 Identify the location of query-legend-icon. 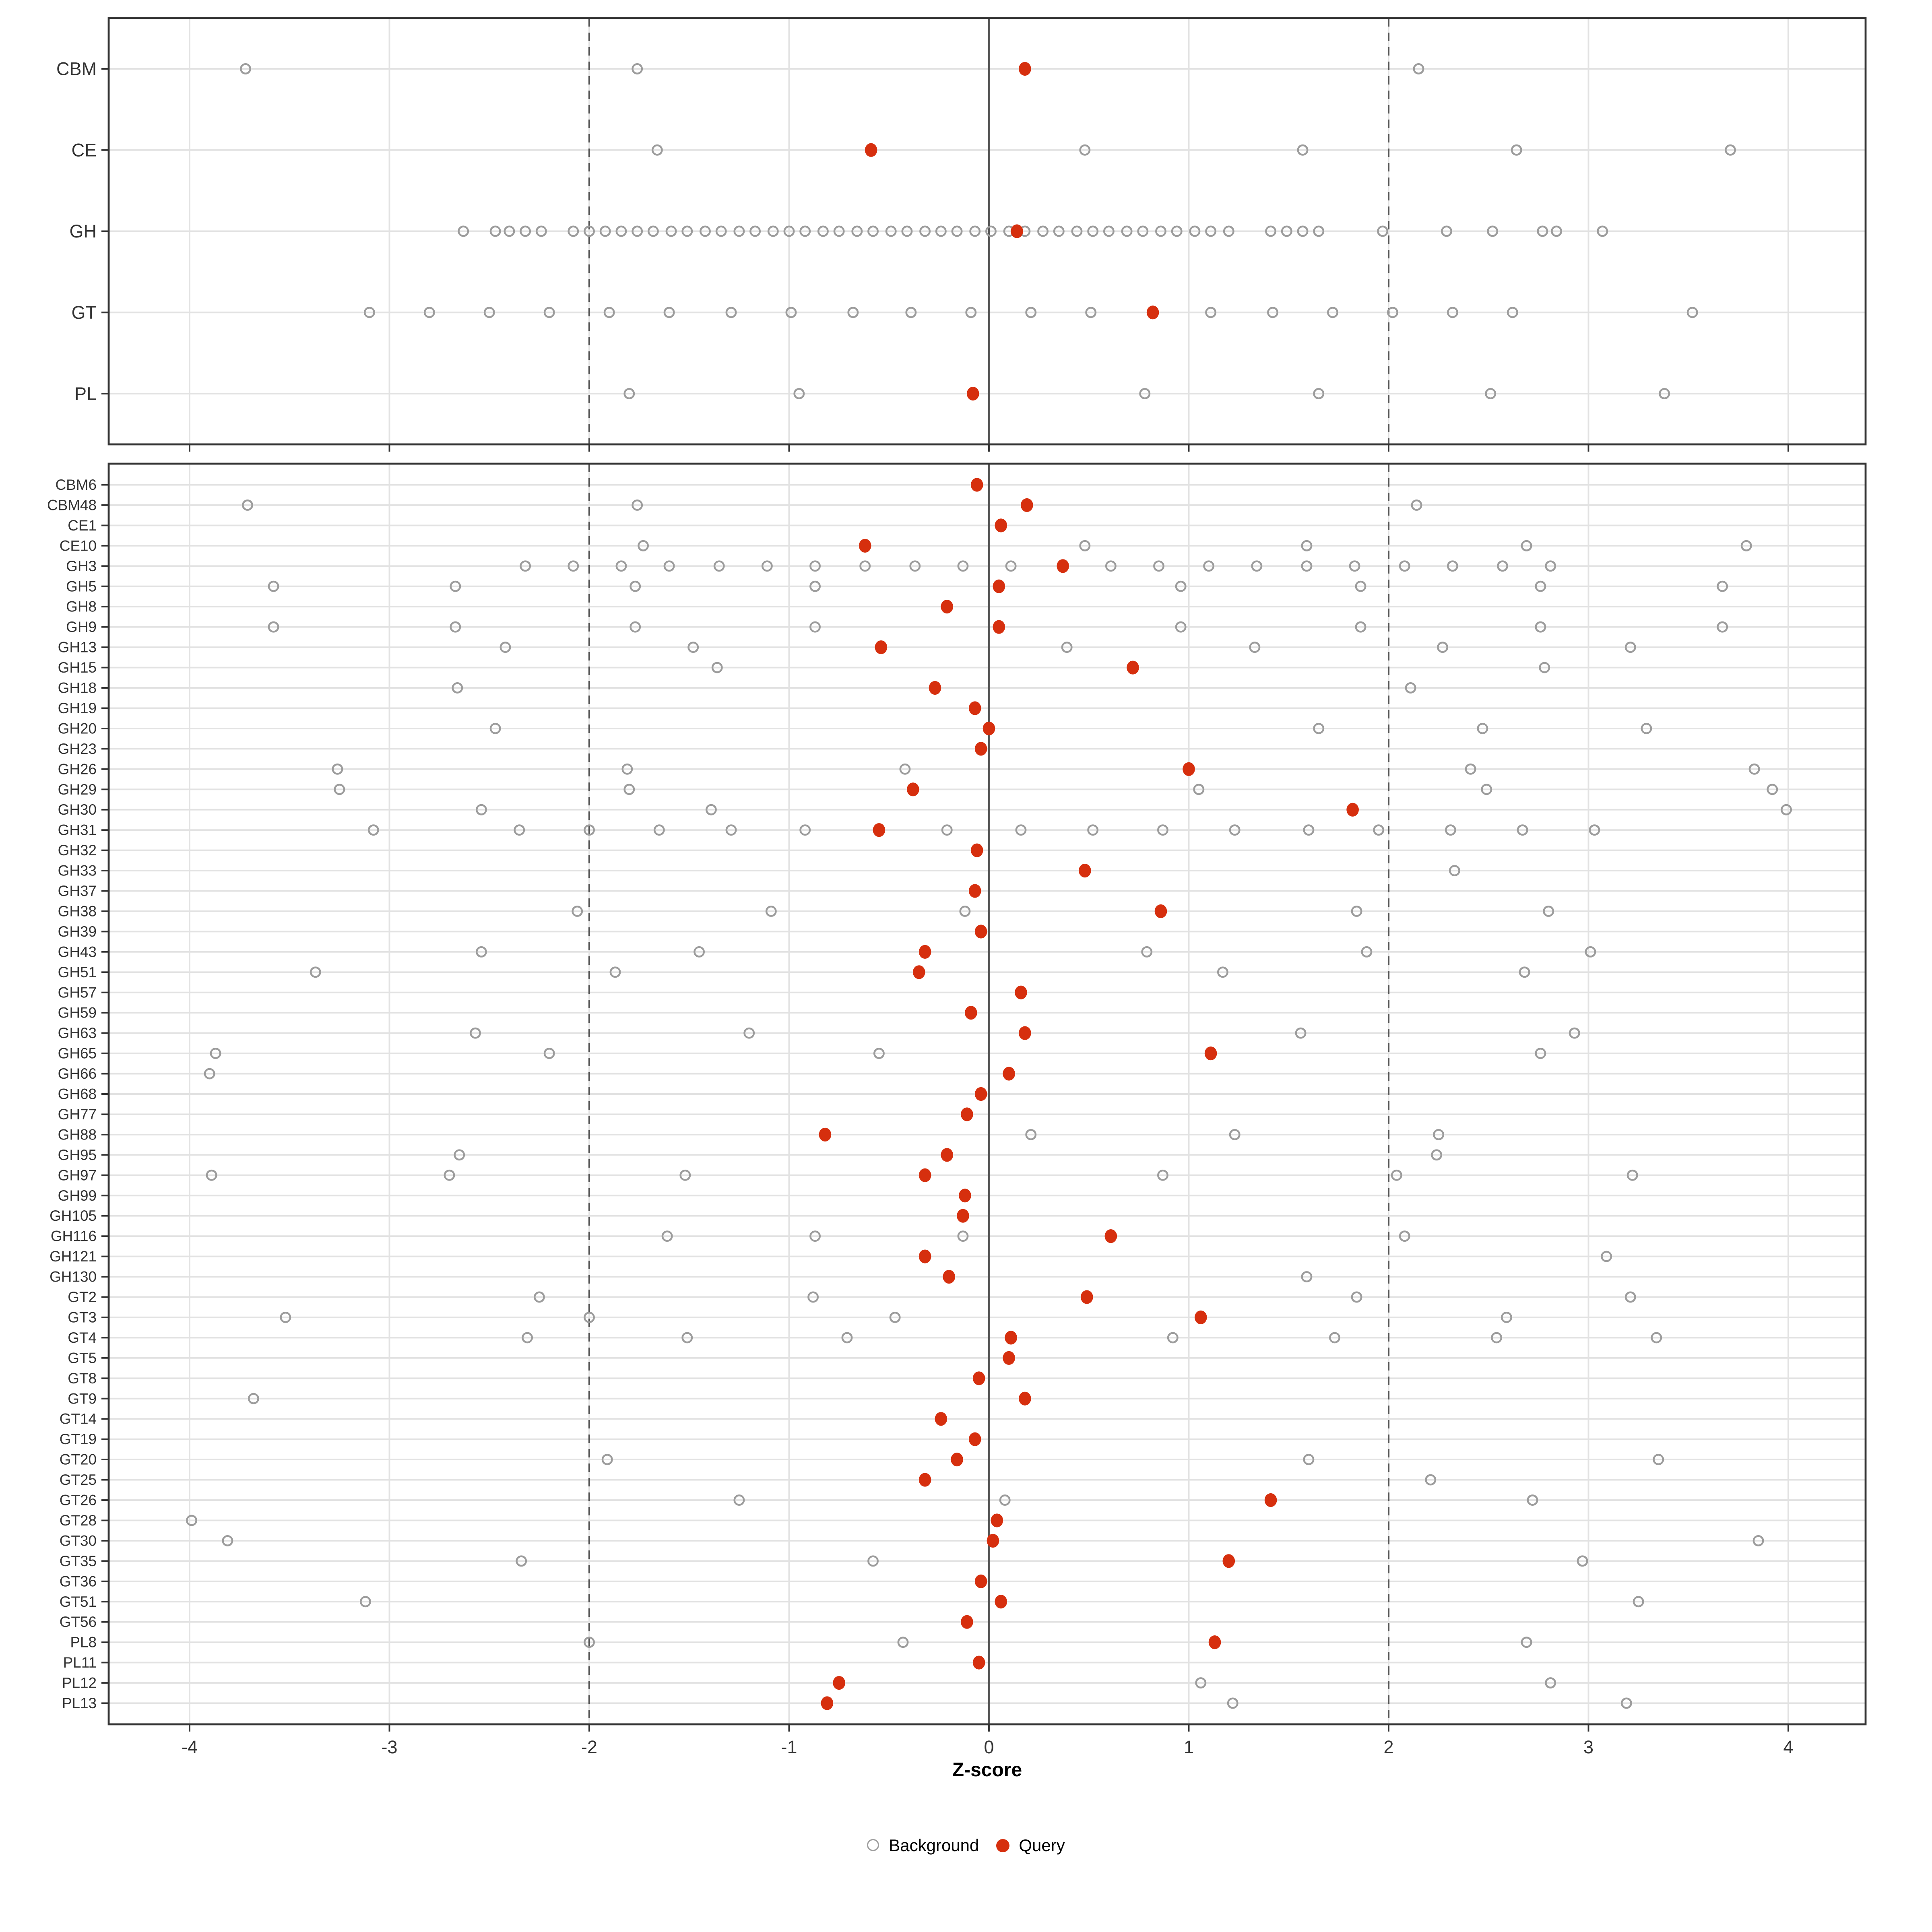
(1002, 1845).